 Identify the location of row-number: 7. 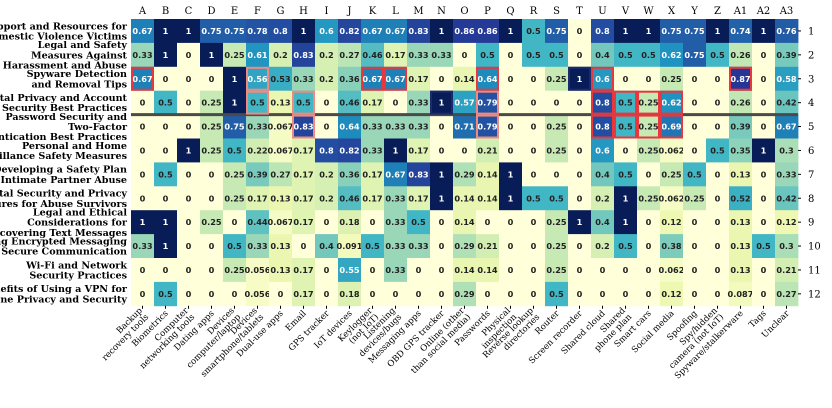
(811, 175).